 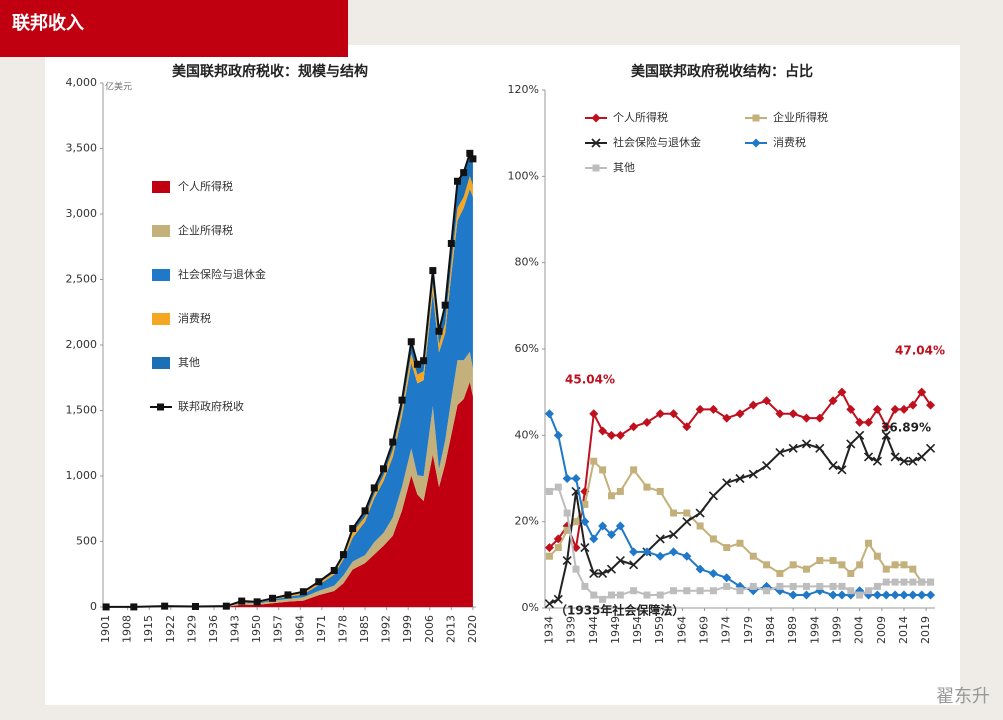 What do you see at coordinates (82, 82) in the screenshot?
I see `y-tick-label: 4,000` at bounding box center [82, 82].